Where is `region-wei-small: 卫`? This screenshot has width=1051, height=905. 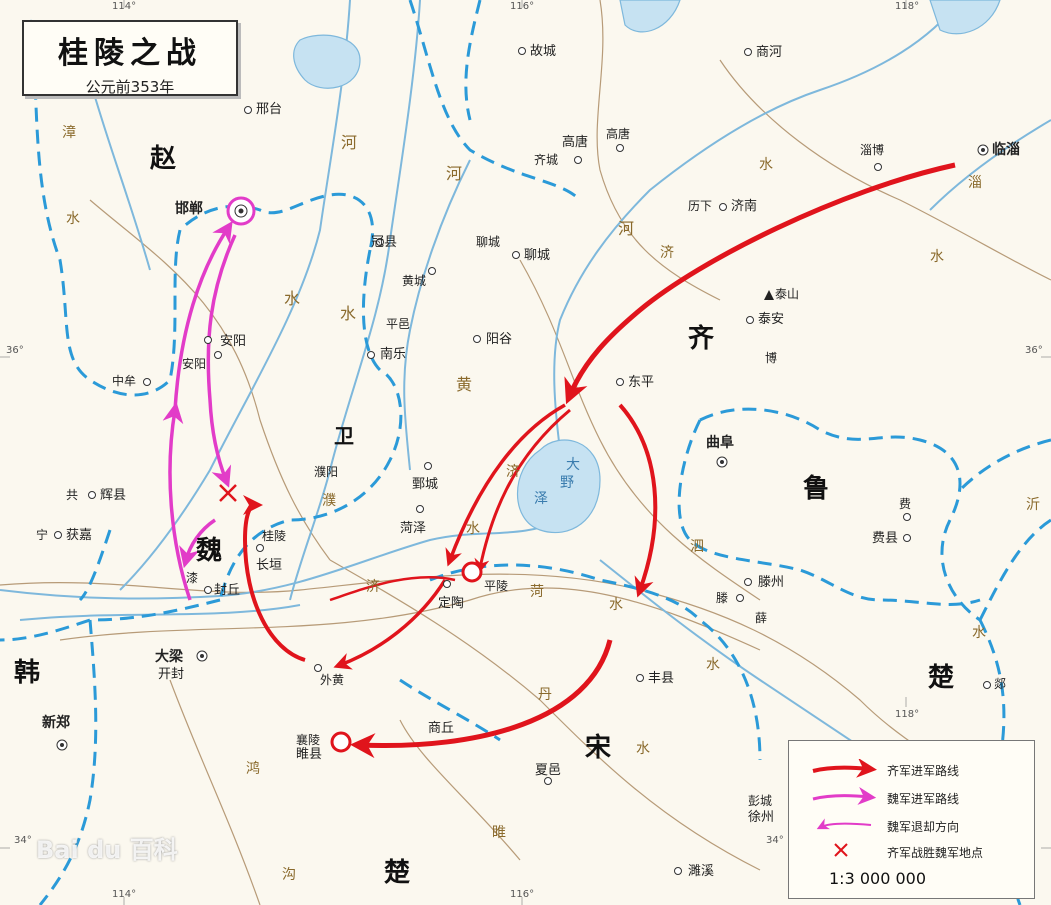
region-wei-small: 卫 is located at coordinates (344, 436).